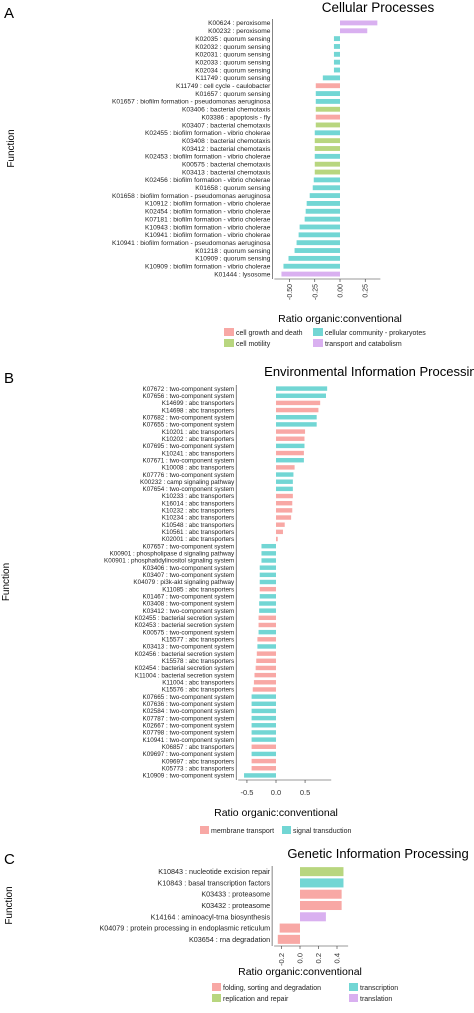 This screenshot has height=1013, width=474. I want to click on category-label: K07671 : two-component system, so click(189, 460).